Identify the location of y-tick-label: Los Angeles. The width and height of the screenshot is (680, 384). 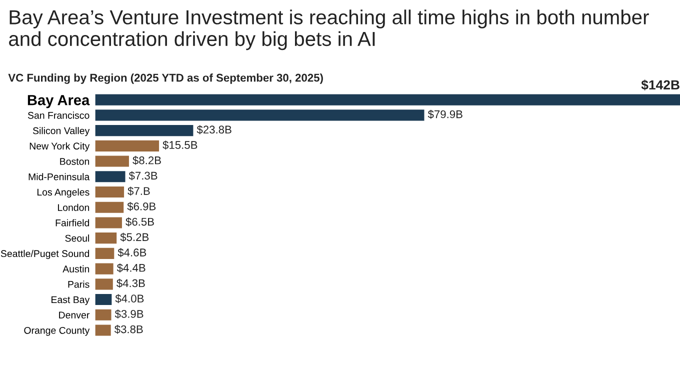
(63, 193).